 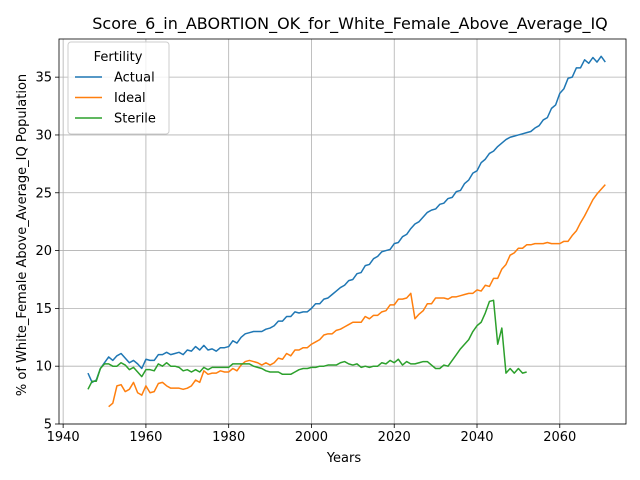 What do you see at coordinates (63, 437) in the screenshot?
I see `x-tick-label: 1940` at bounding box center [63, 437].